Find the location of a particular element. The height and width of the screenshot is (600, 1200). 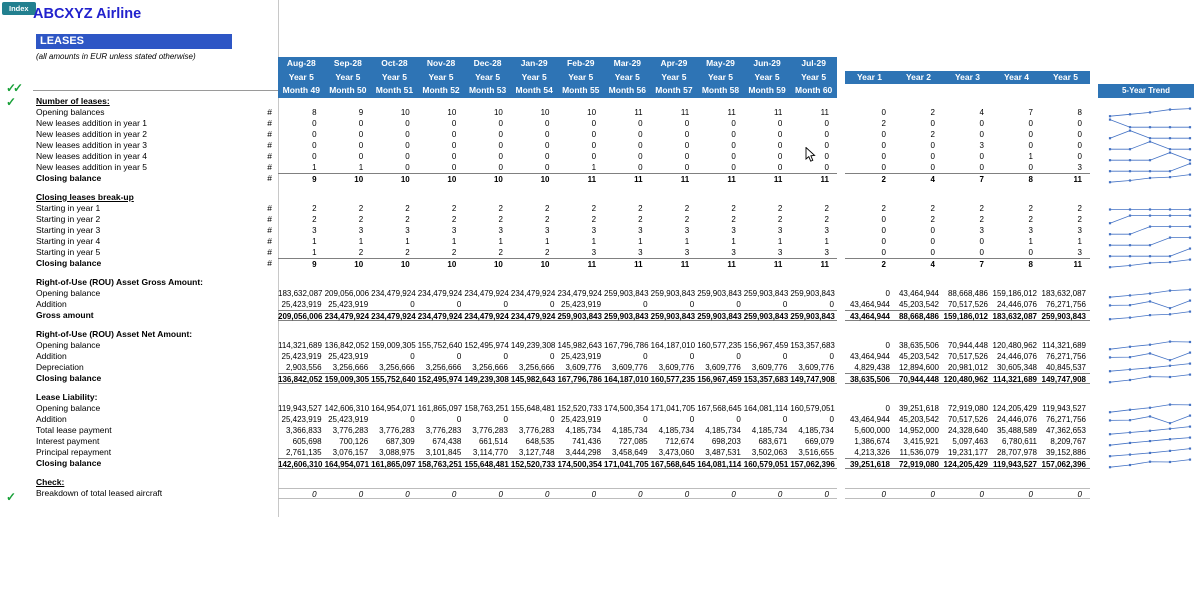

month-cell: 8 is located at coordinates (314, 112).